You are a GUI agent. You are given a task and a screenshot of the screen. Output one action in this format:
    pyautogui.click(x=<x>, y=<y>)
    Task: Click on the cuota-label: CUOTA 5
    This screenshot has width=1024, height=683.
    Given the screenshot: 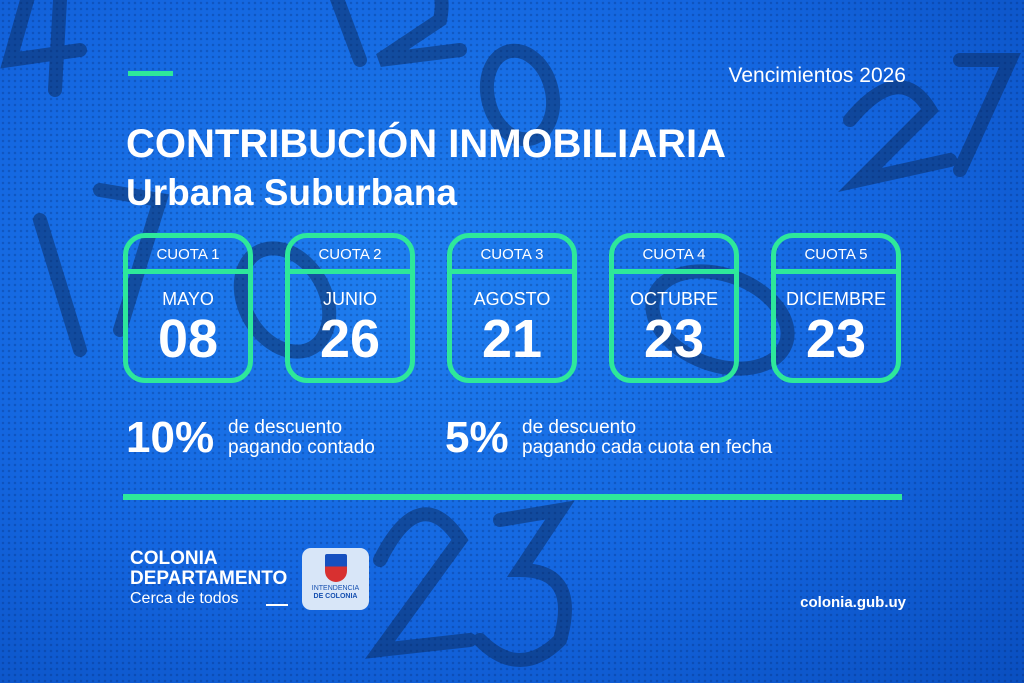 What is the action you would take?
    pyautogui.click(x=836, y=256)
    